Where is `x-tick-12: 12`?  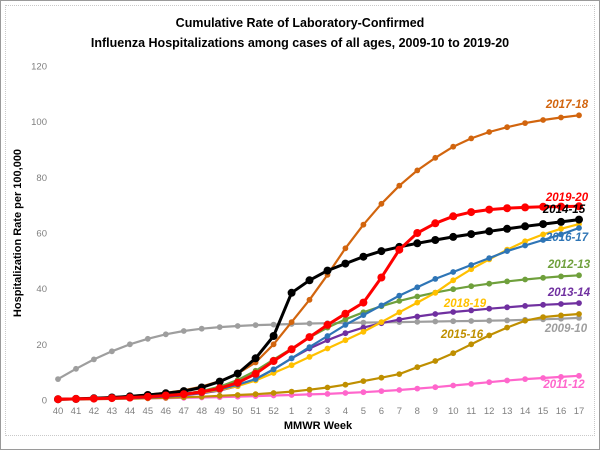
x-tick-12: 12 is located at coordinates (489, 411).